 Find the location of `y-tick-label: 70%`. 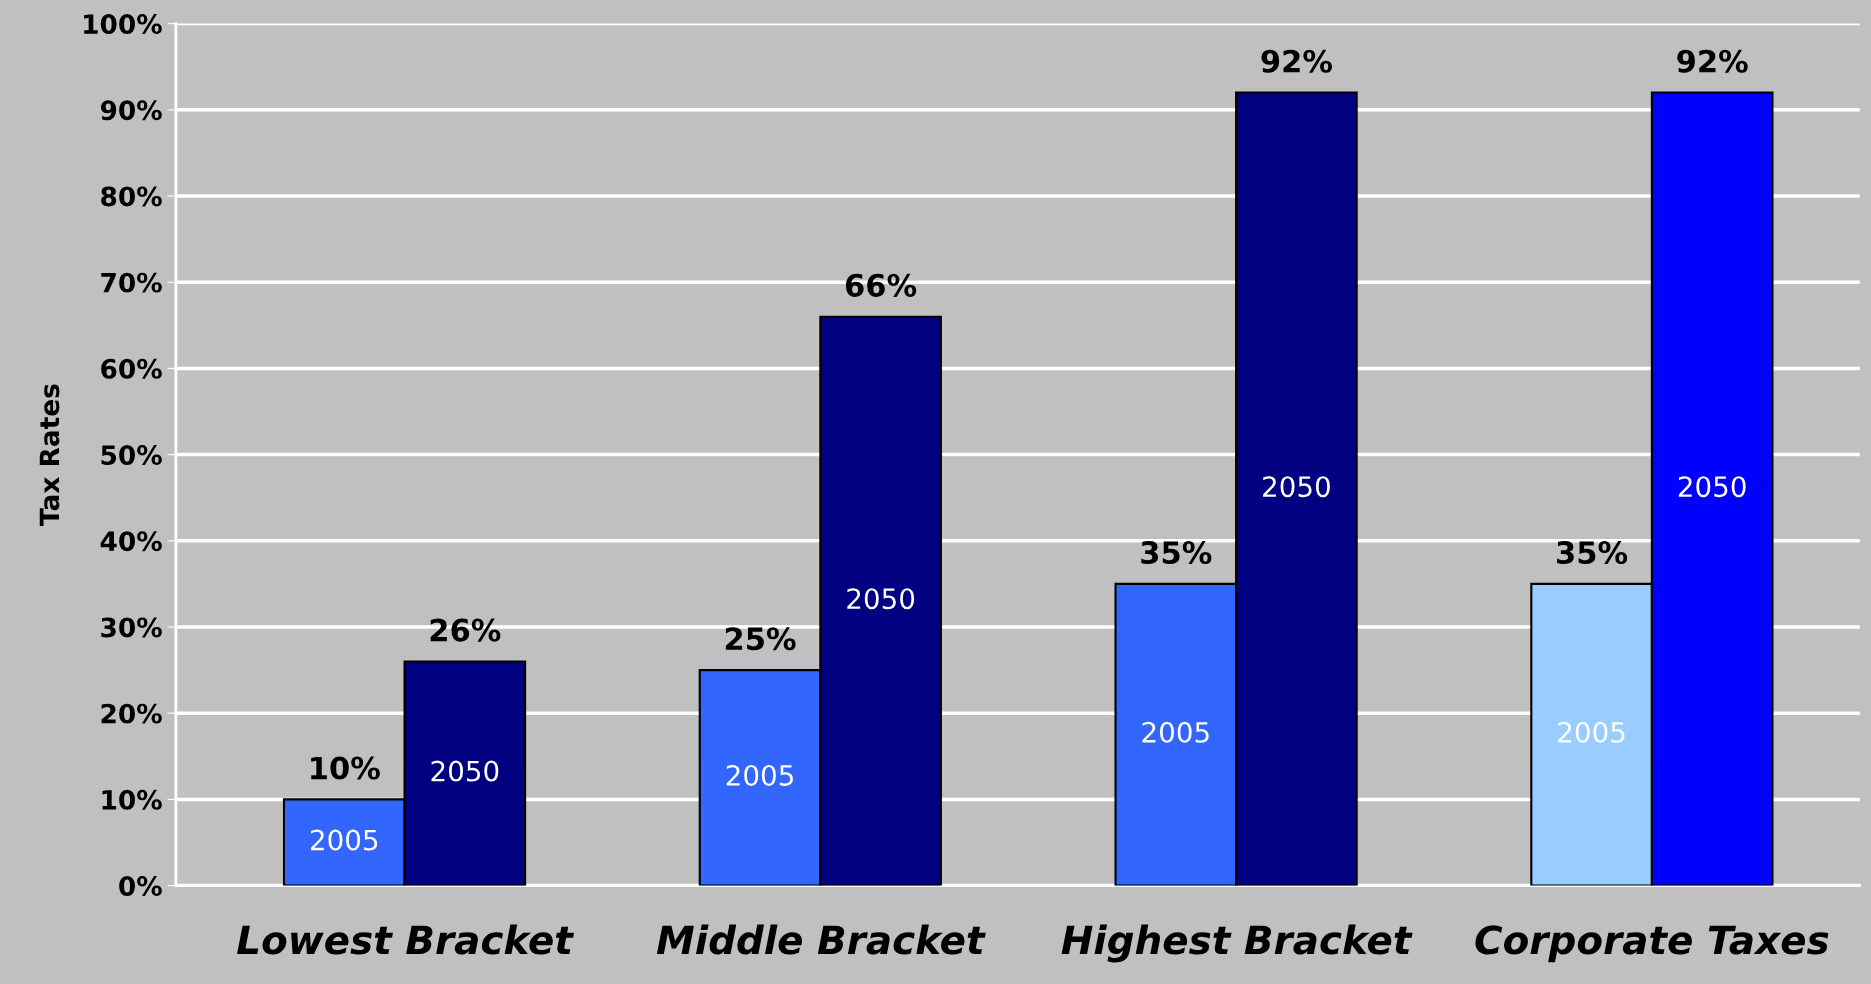

y-tick-label: 70% is located at coordinates (131, 282).